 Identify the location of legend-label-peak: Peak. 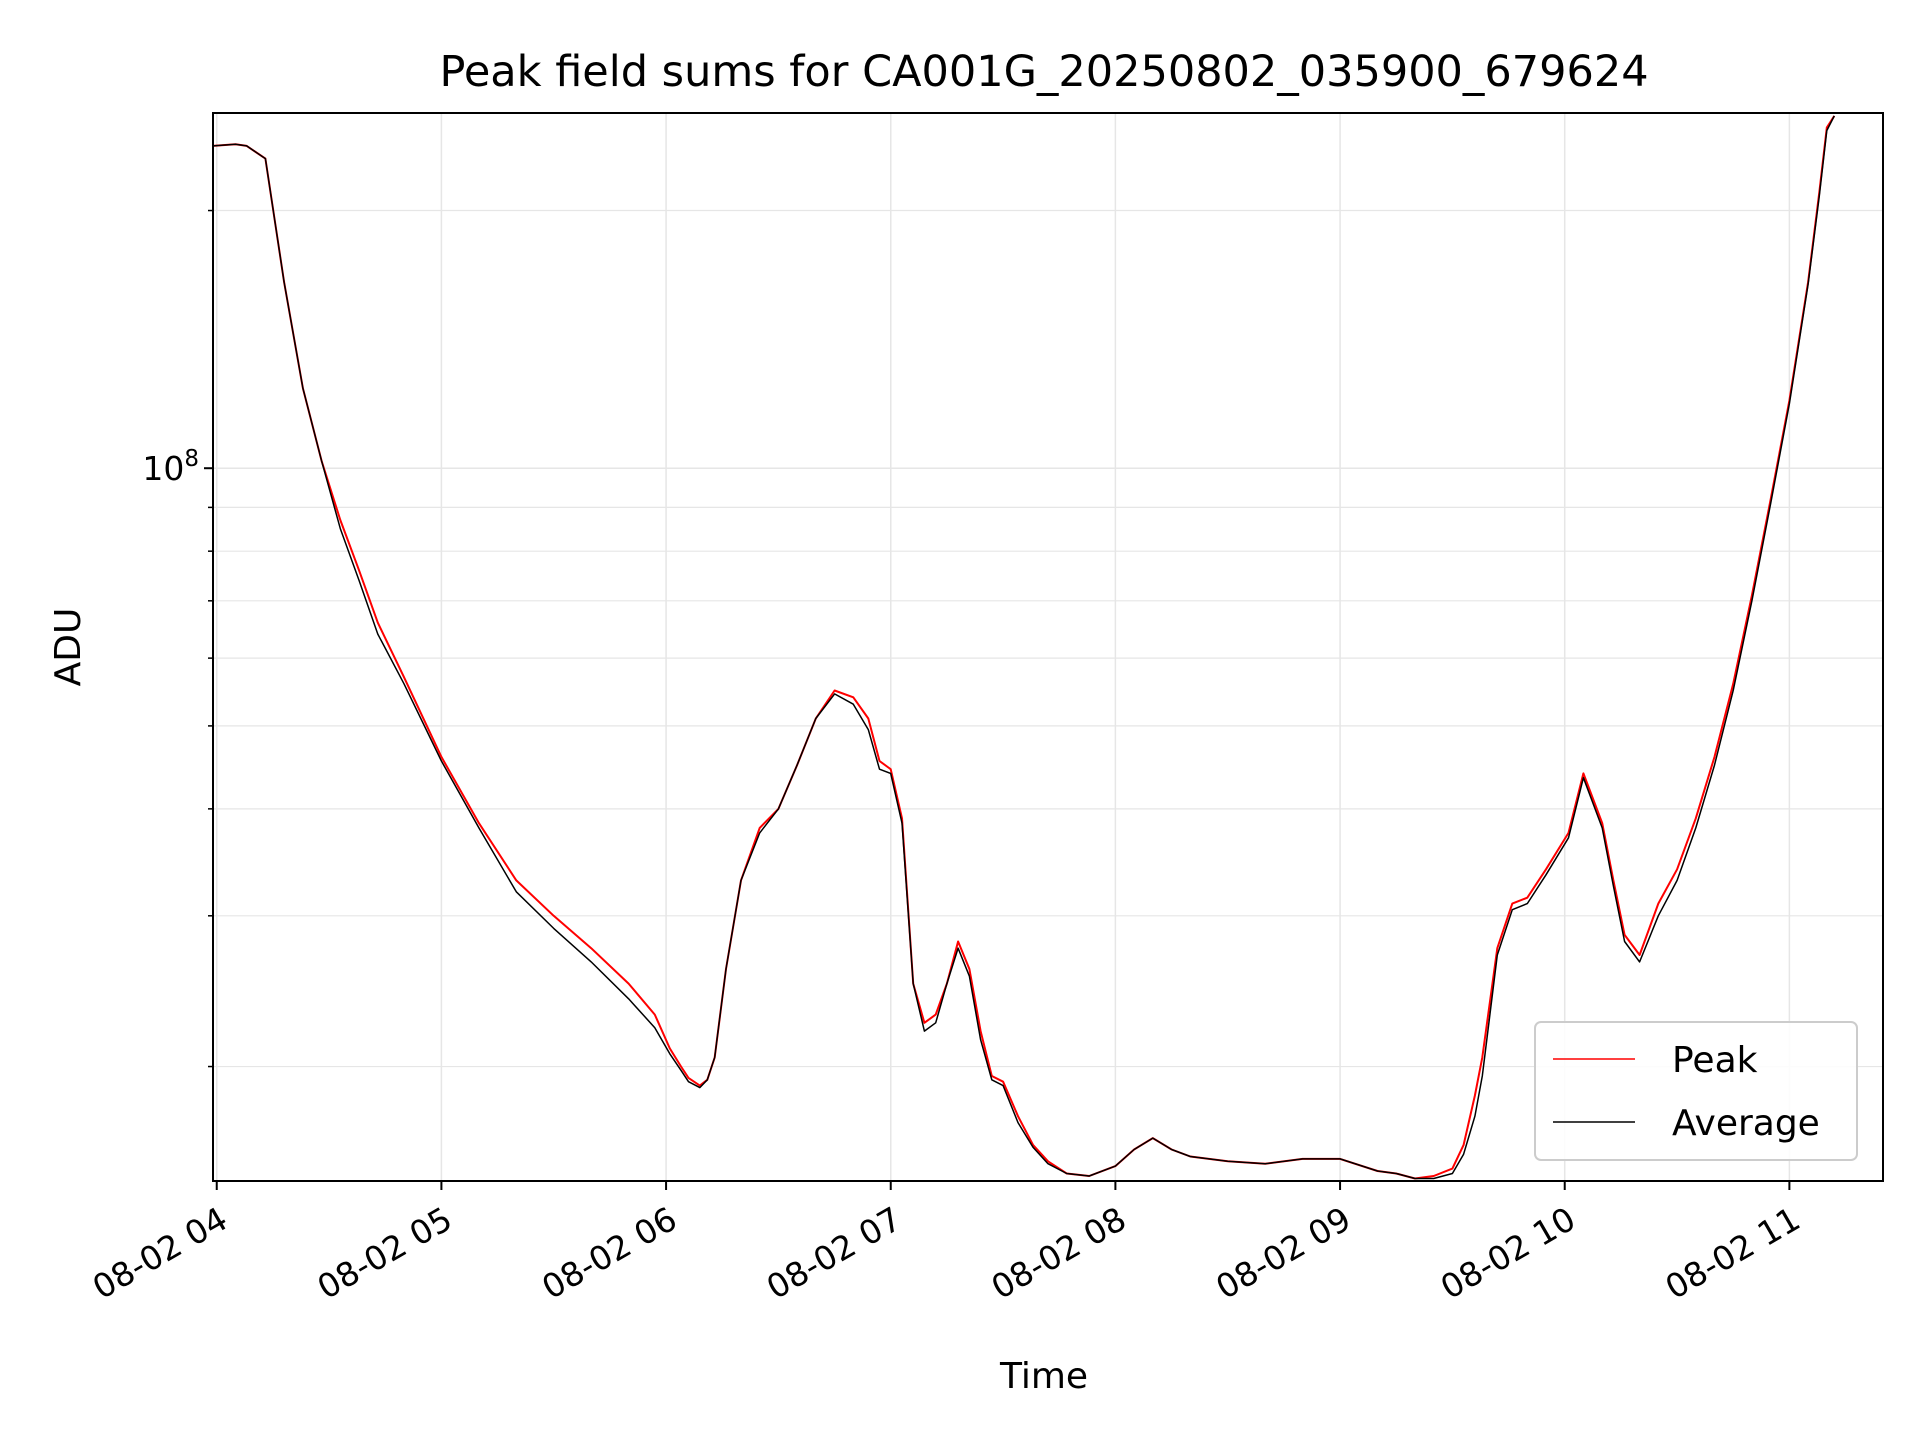
(1715, 1060).